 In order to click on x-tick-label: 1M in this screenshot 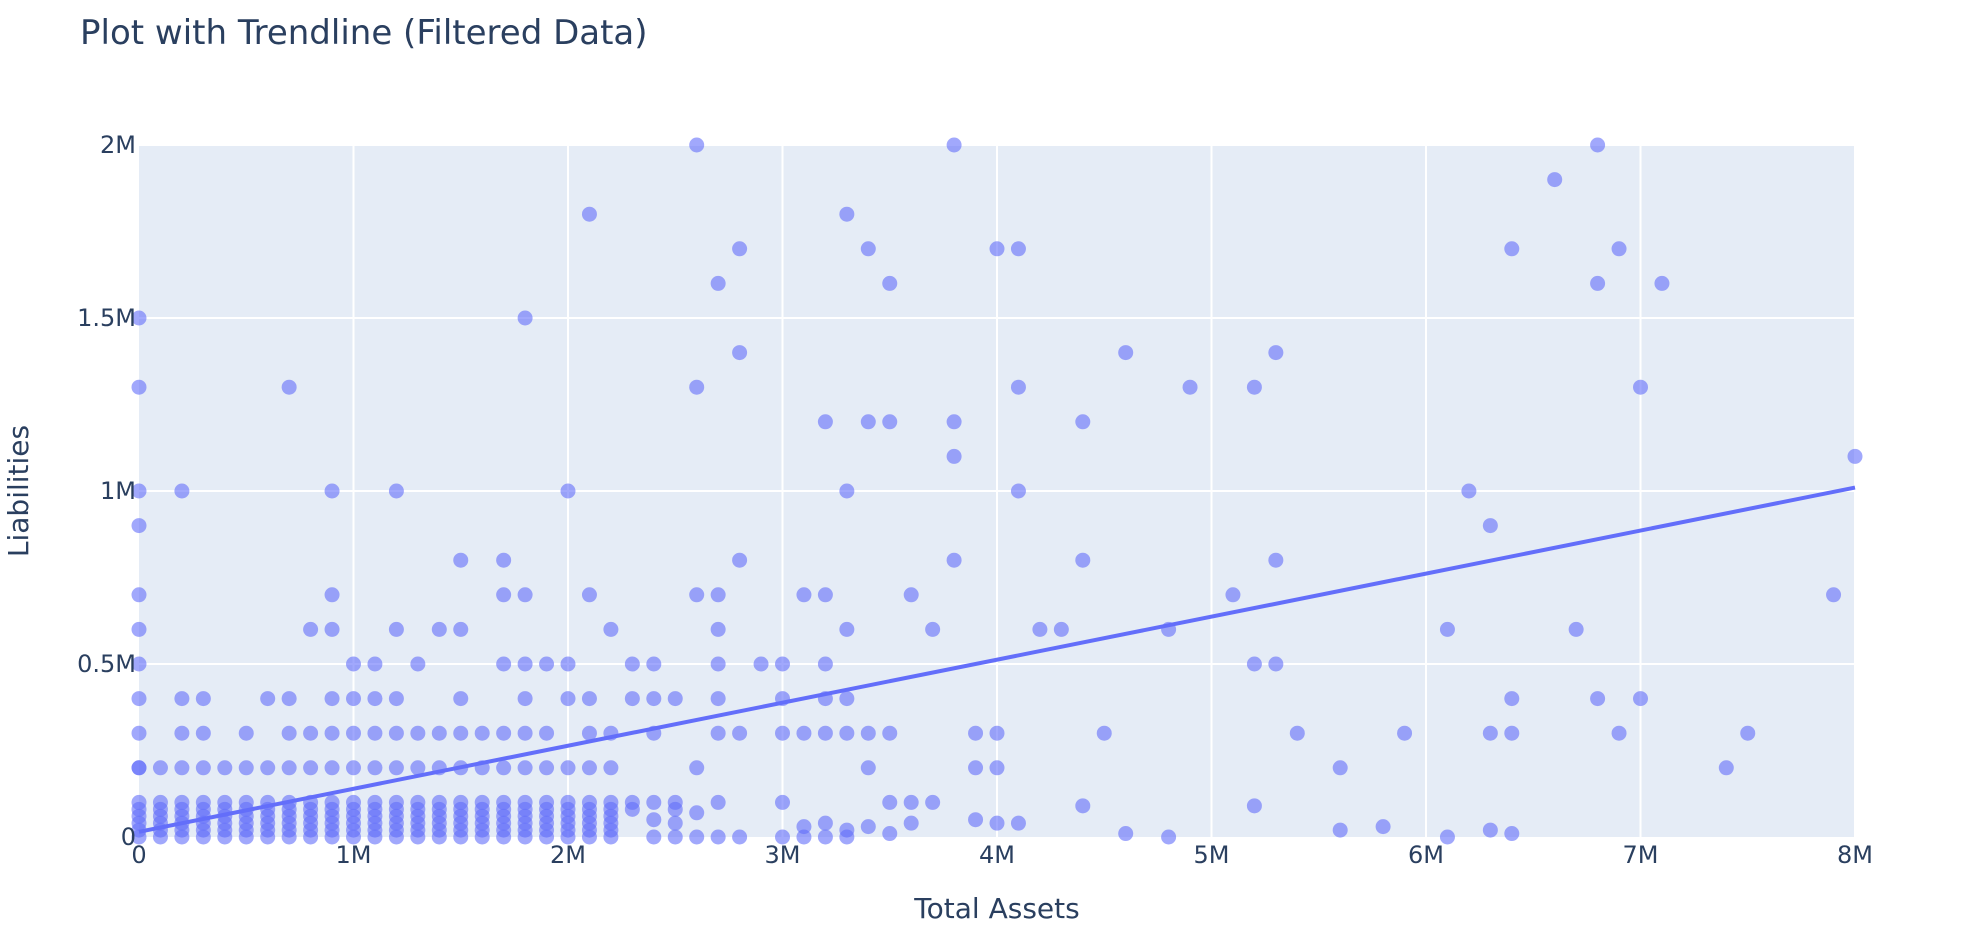, I will do `click(354, 855)`.